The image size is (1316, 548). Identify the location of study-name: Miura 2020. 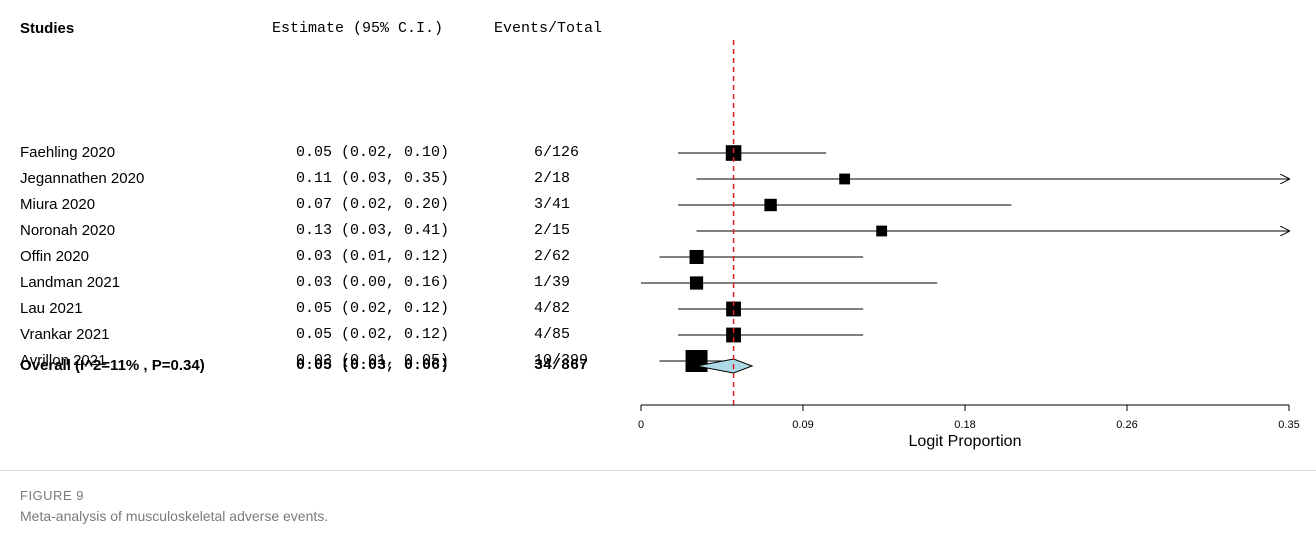
(58, 204).